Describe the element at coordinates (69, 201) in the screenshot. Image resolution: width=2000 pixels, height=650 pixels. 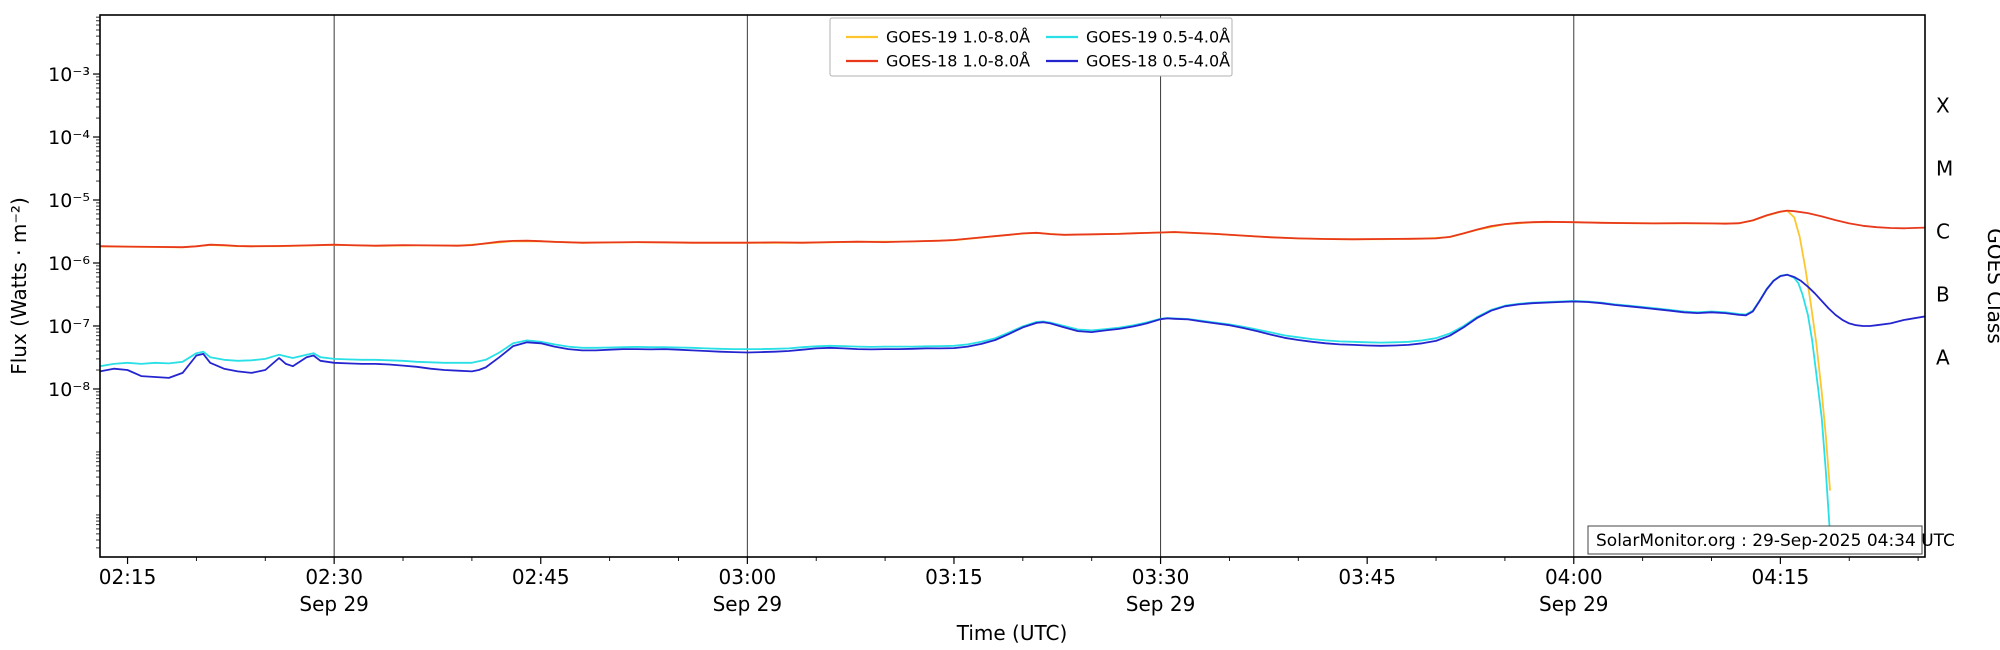
I see `y-tick-label: 10⁻⁵` at that location.